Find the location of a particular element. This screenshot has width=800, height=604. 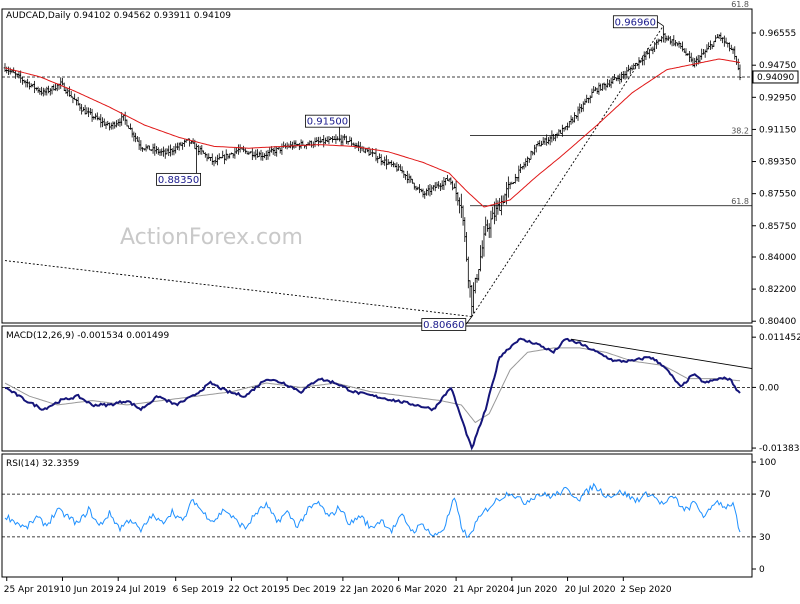

y-tick-label: 0.00 is located at coordinates (769, 388).